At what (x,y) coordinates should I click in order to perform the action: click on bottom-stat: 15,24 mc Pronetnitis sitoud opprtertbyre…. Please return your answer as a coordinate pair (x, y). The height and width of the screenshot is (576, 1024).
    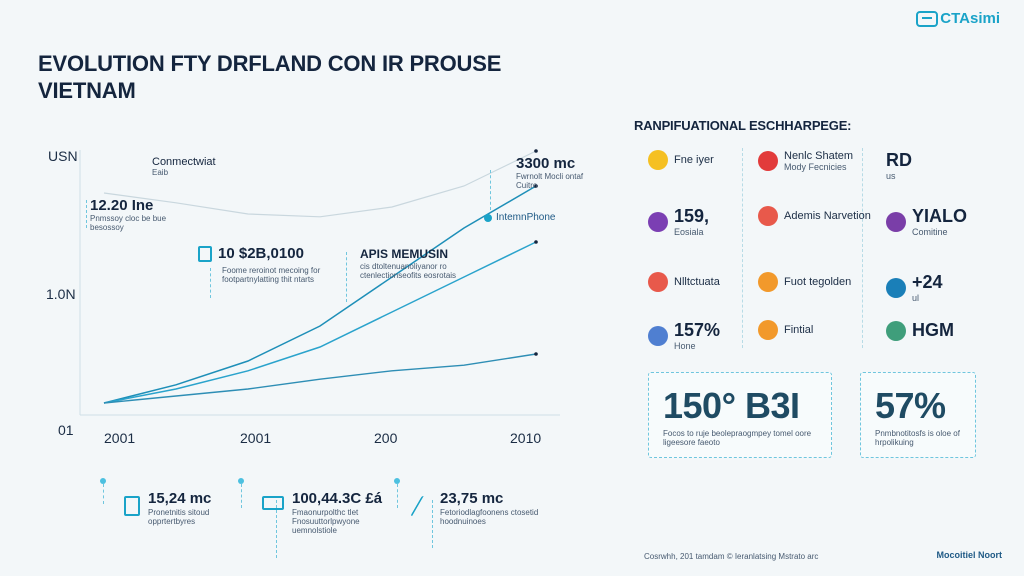
    Looking at the image, I should click on (186, 508).